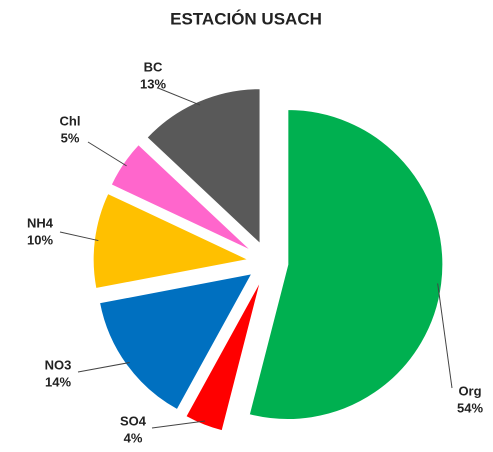 The image size is (493, 452). Describe the element at coordinates (40, 222) in the screenshot. I see `slice-label: NH4` at that location.